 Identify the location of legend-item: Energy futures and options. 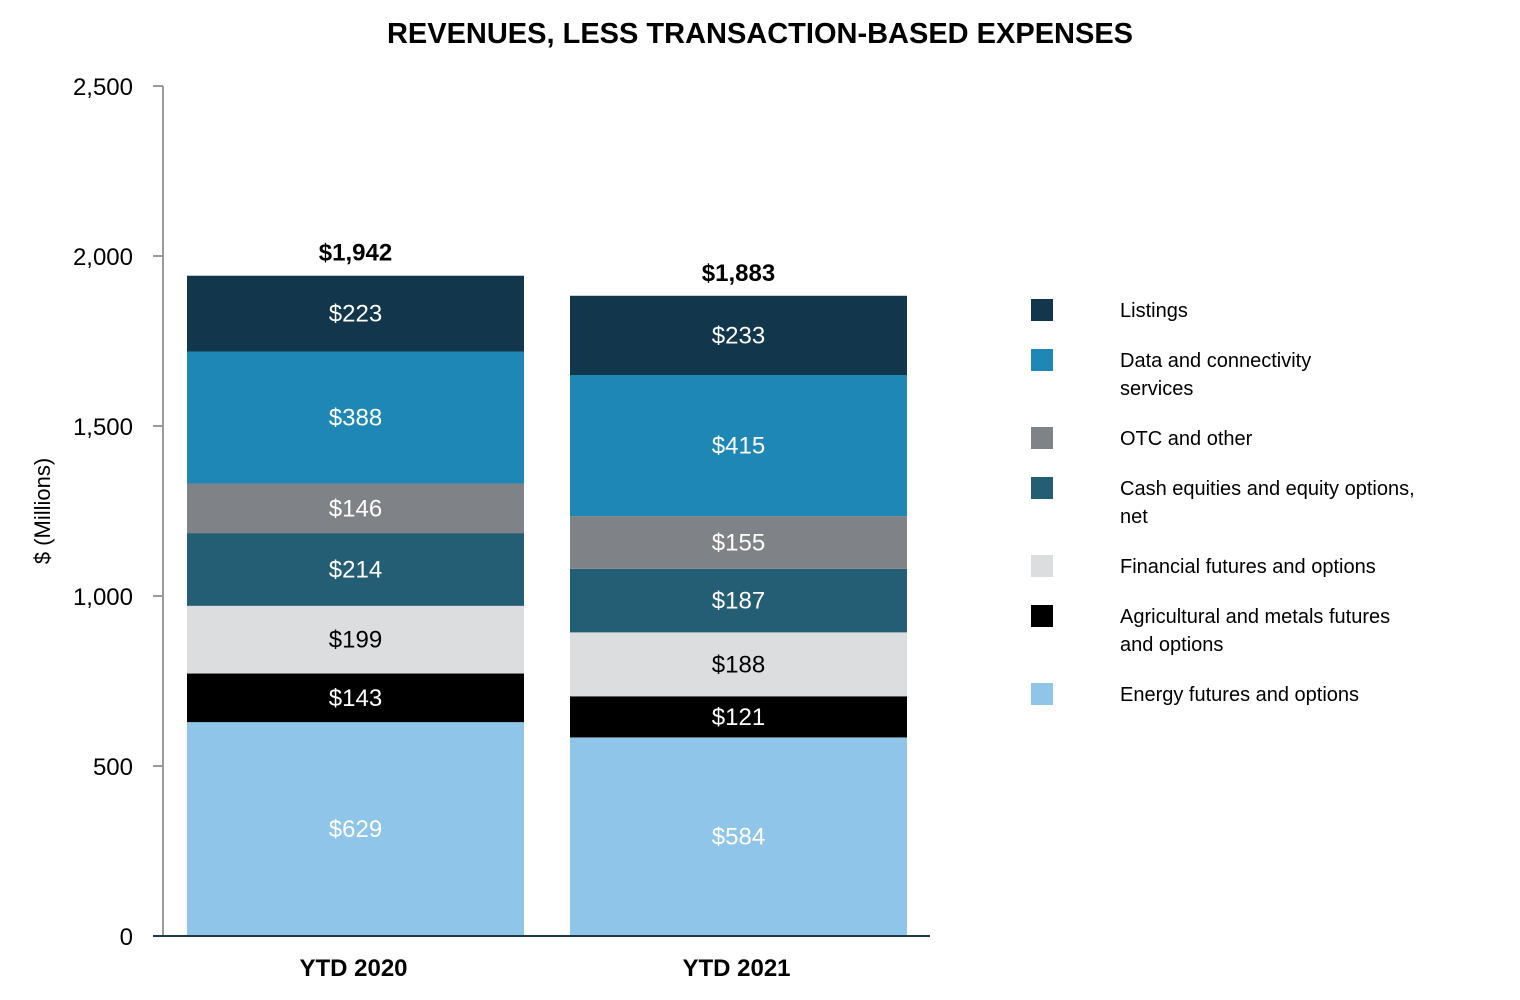
(1195, 694).